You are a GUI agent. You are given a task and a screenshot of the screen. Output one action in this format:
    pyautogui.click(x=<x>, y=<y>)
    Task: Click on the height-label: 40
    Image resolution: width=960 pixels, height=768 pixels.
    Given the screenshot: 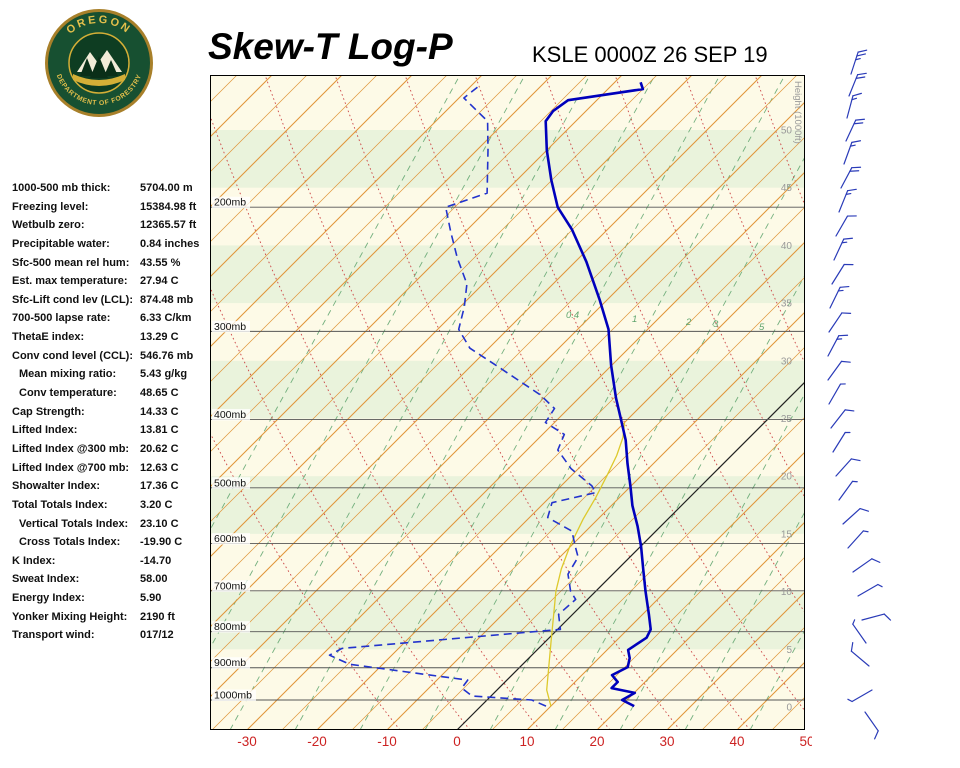 What is the action you would take?
    pyautogui.click(x=787, y=246)
    